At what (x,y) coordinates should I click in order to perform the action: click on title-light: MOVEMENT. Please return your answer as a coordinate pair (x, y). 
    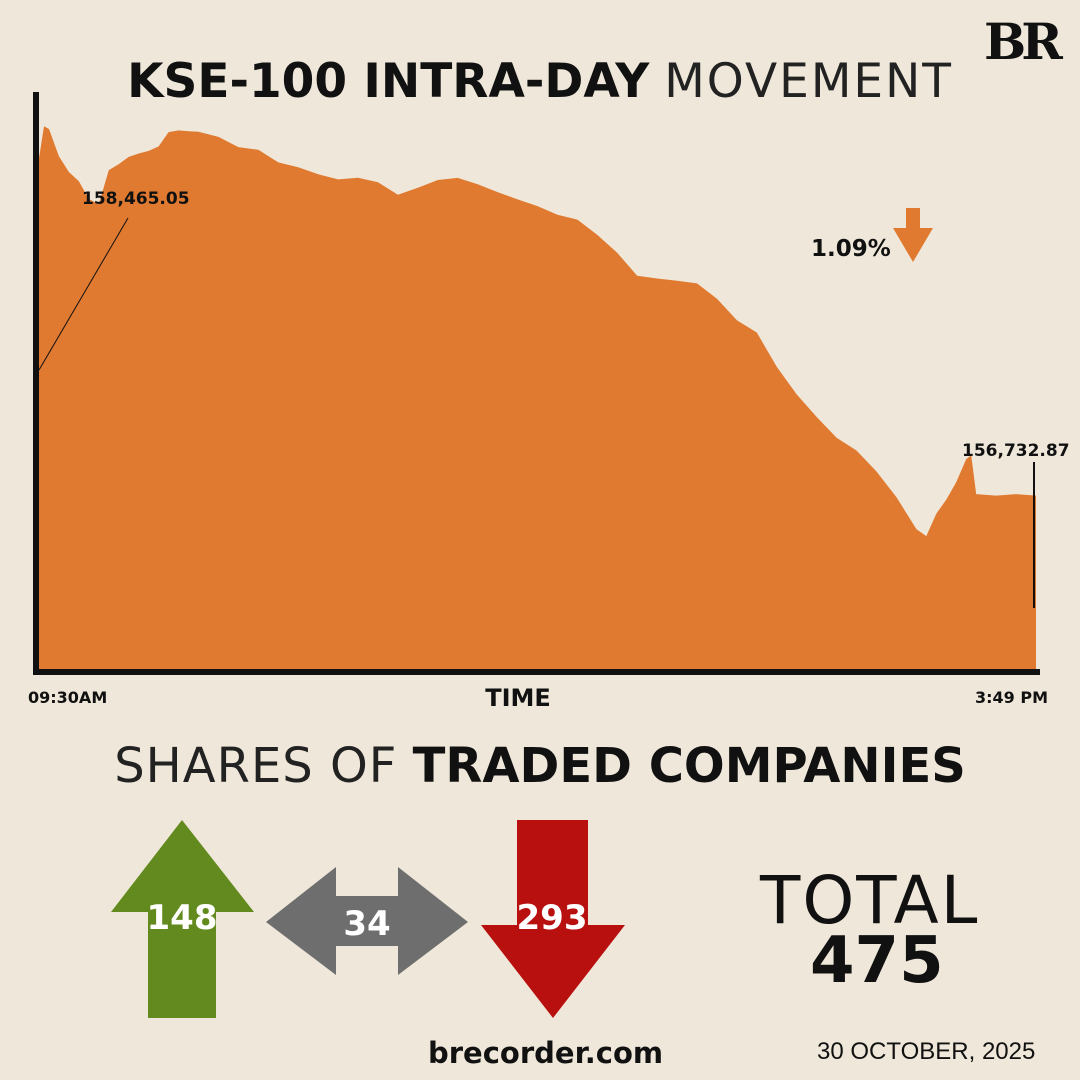
    Looking at the image, I should click on (808, 81).